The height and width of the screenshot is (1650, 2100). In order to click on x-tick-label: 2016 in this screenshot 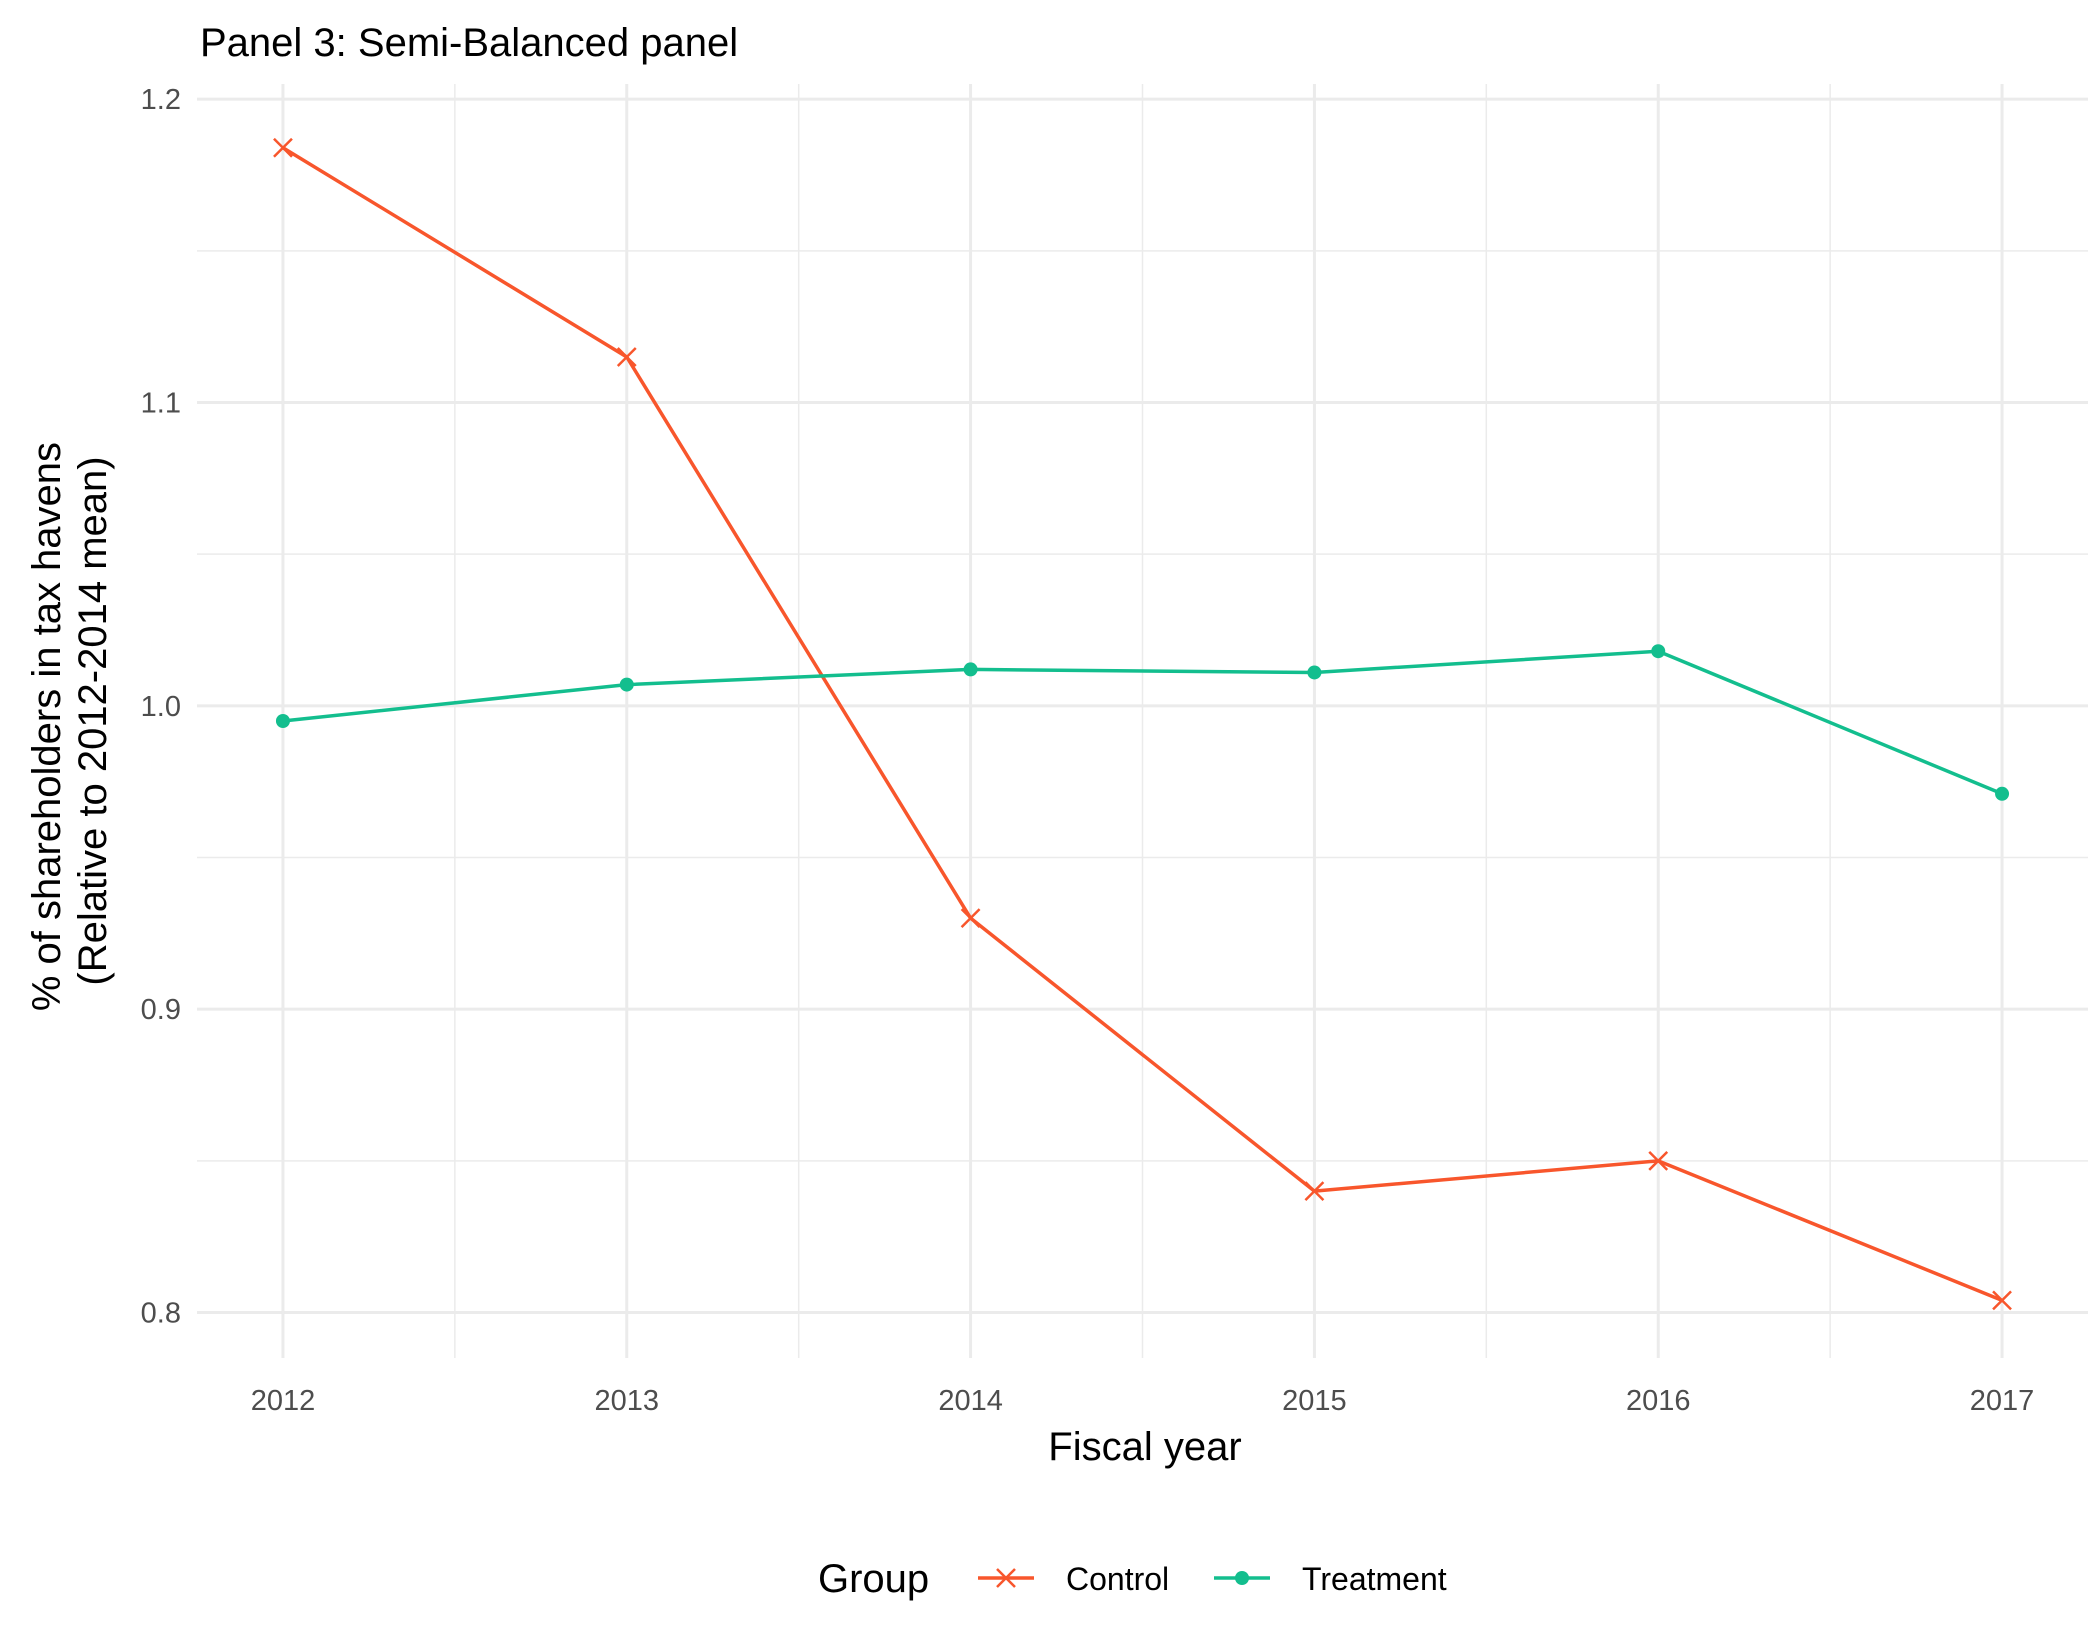, I will do `click(1658, 1401)`.